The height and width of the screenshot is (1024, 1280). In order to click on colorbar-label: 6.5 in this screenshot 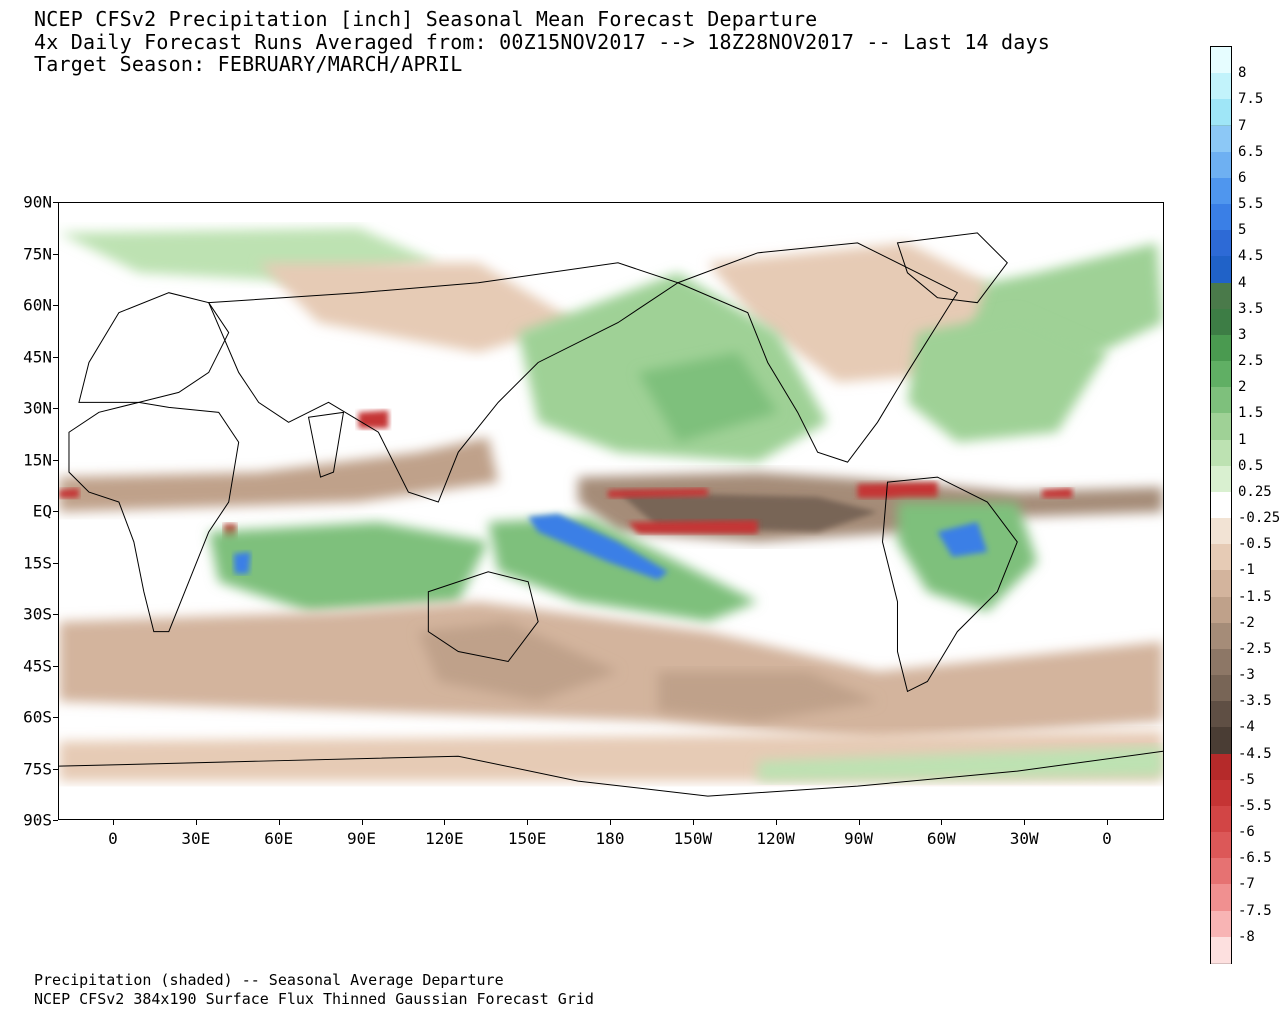, I will do `click(1251, 151)`.